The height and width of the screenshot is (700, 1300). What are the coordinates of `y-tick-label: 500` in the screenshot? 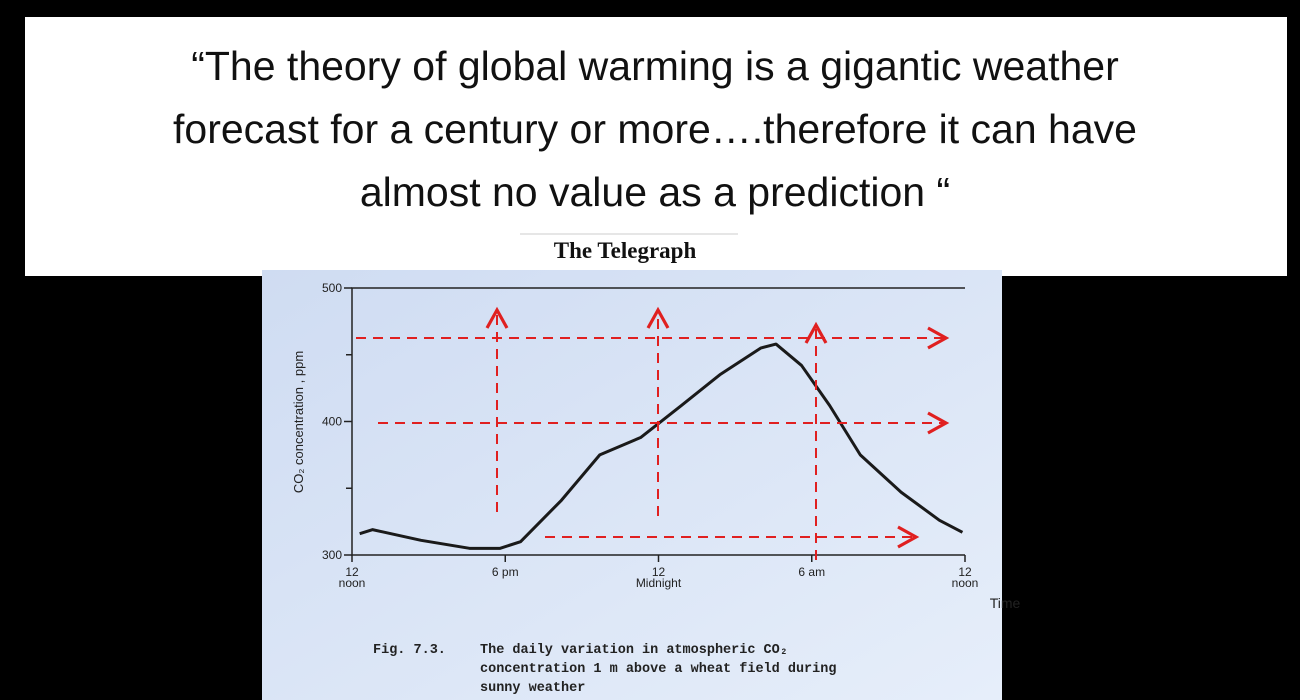 It's located at (332, 288).